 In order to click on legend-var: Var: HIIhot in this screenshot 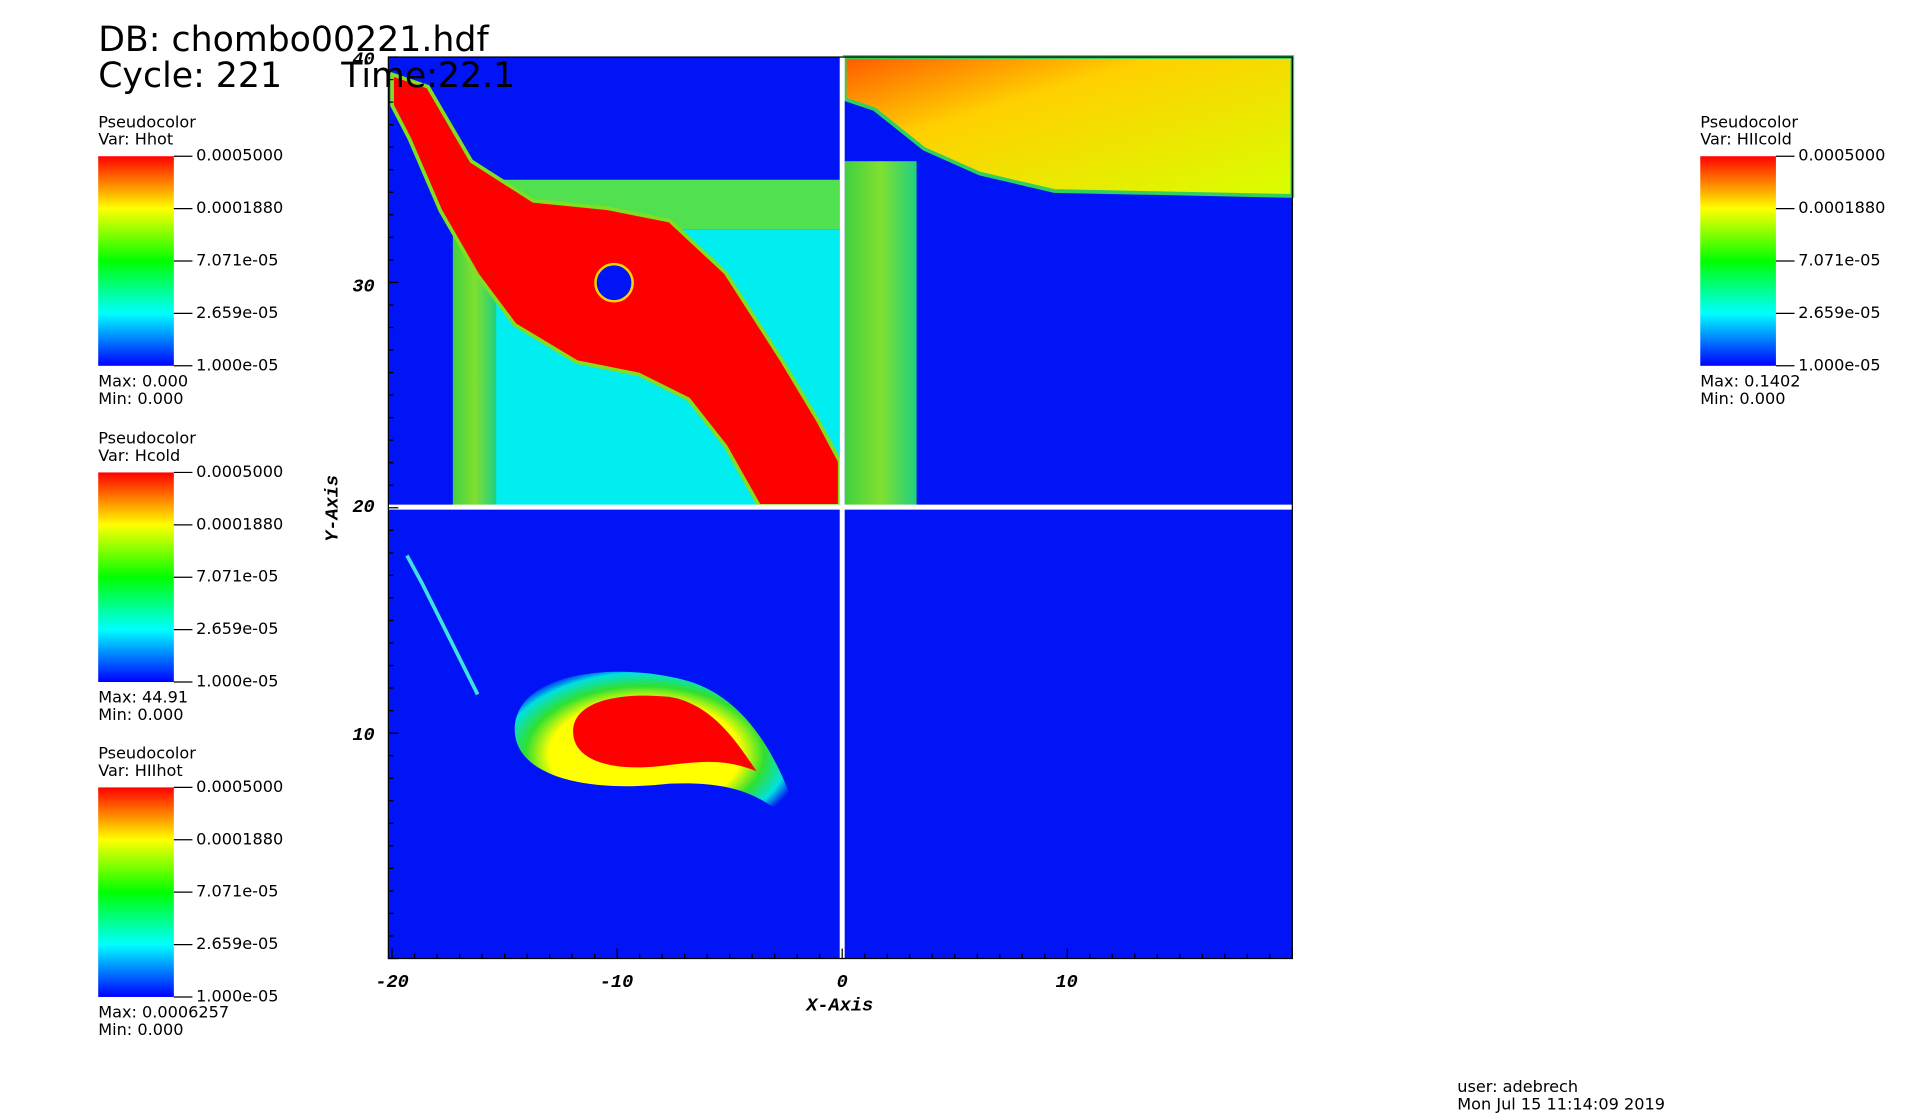, I will do `click(140, 770)`.